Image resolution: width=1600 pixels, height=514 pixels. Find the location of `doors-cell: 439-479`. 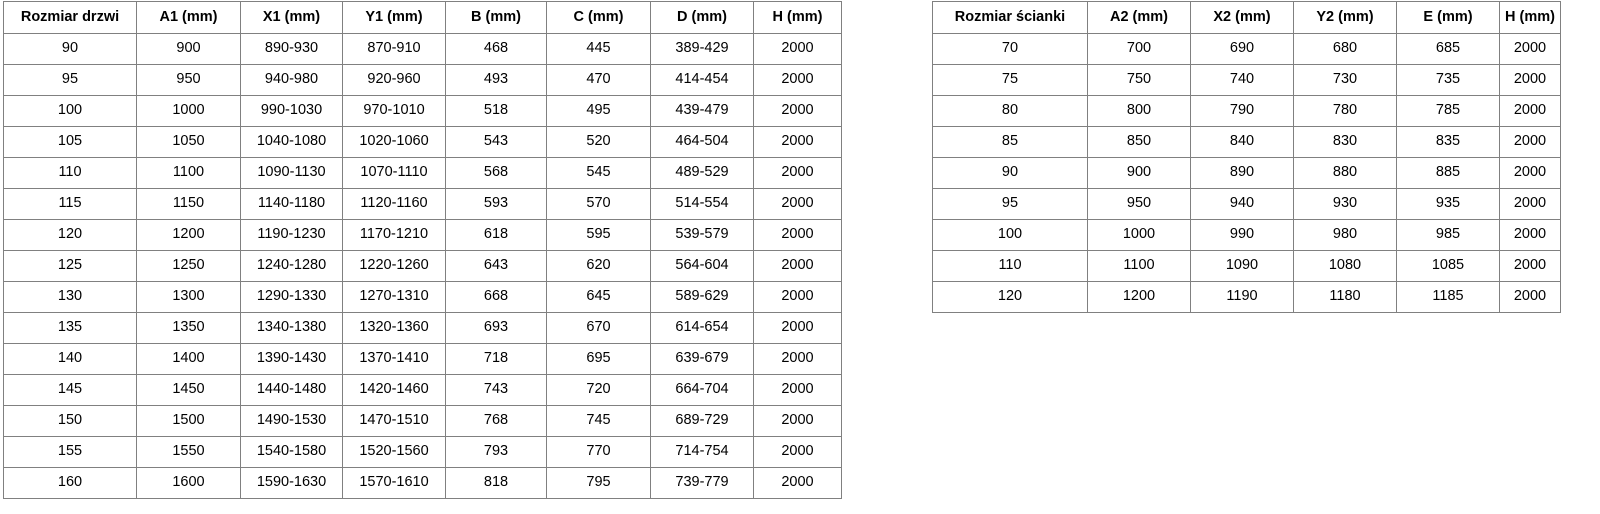

doors-cell: 439-479 is located at coordinates (702, 111).